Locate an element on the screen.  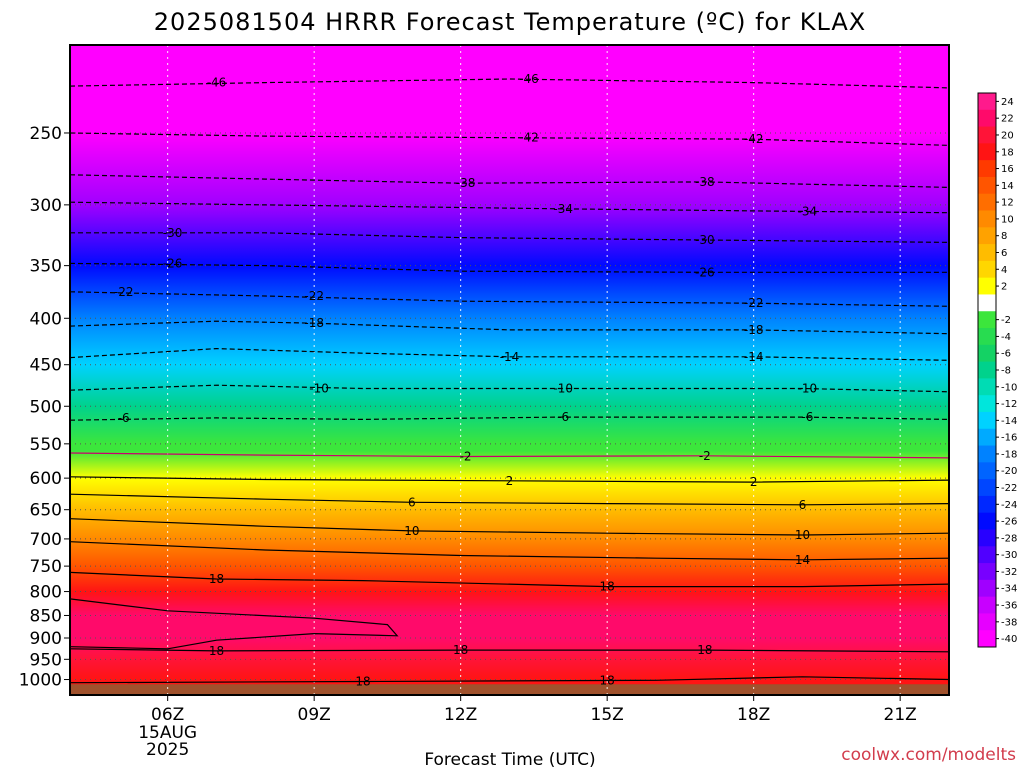
x-tick-label: 18Z is located at coordinates (753, 715).